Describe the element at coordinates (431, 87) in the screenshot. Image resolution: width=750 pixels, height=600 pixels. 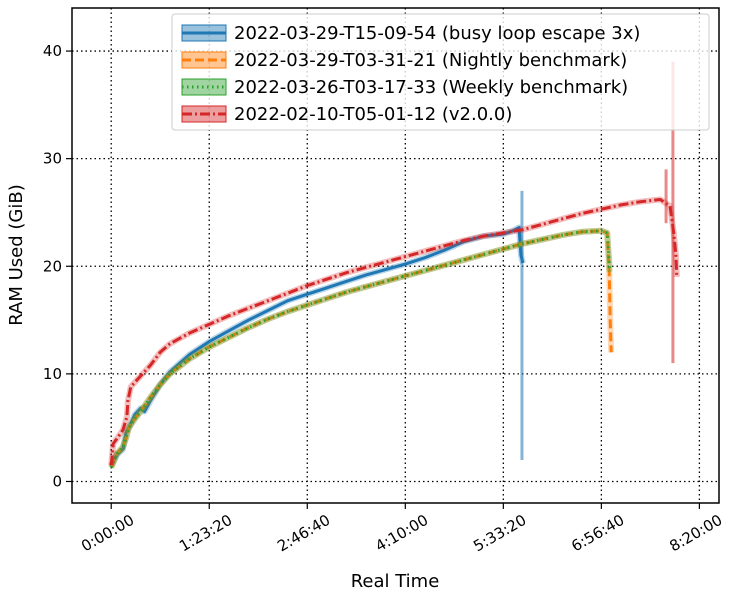
I see `legend-label: 2022-03-26-T03-17-33 (Weekly benchmark)` at that location.